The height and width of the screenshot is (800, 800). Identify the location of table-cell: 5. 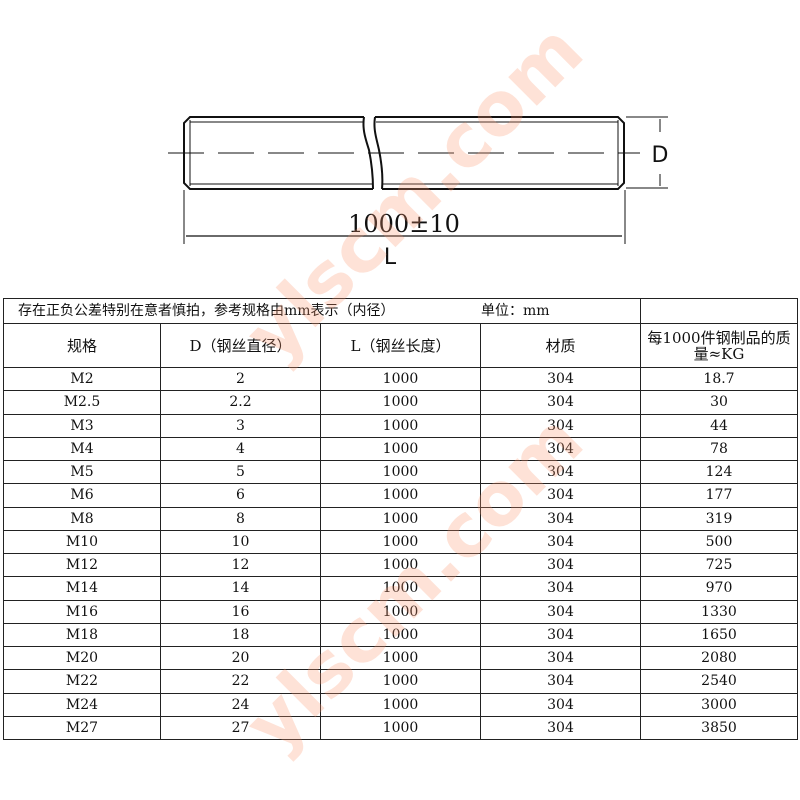
(240, 472).